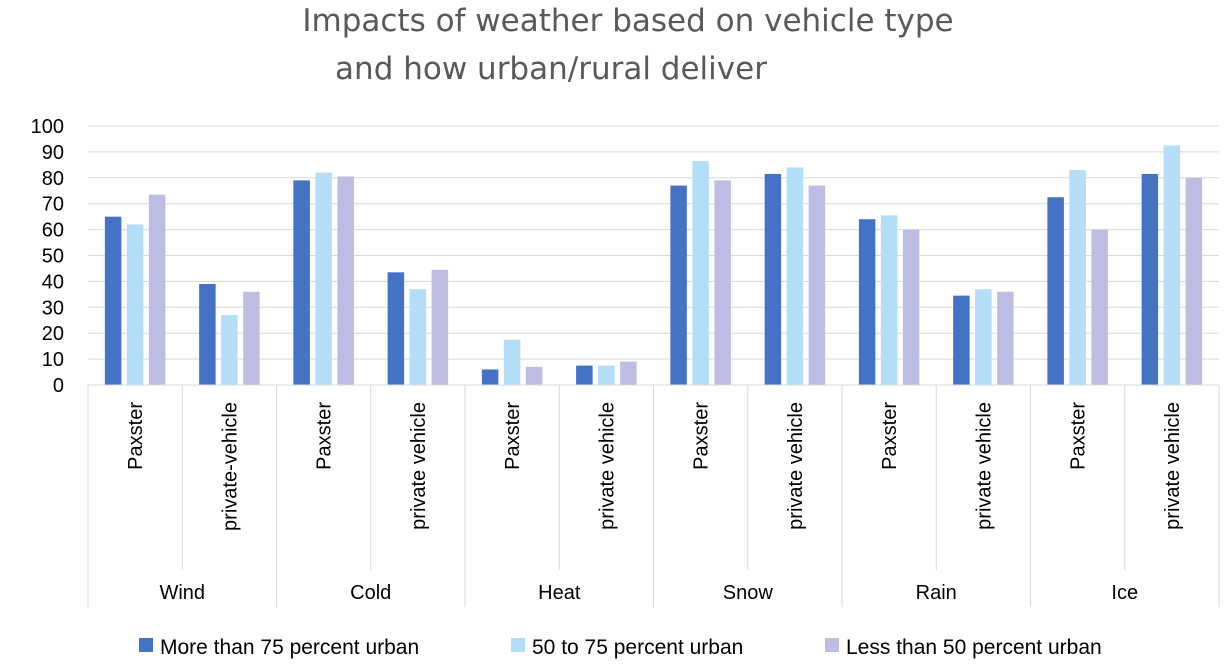 Image resolution: width=1231 pixels, height=670 pixels. What do you see at coordinates (370, 593) in the screenshot?
I see `category-label: Cold` at bounding box center [370, 593].